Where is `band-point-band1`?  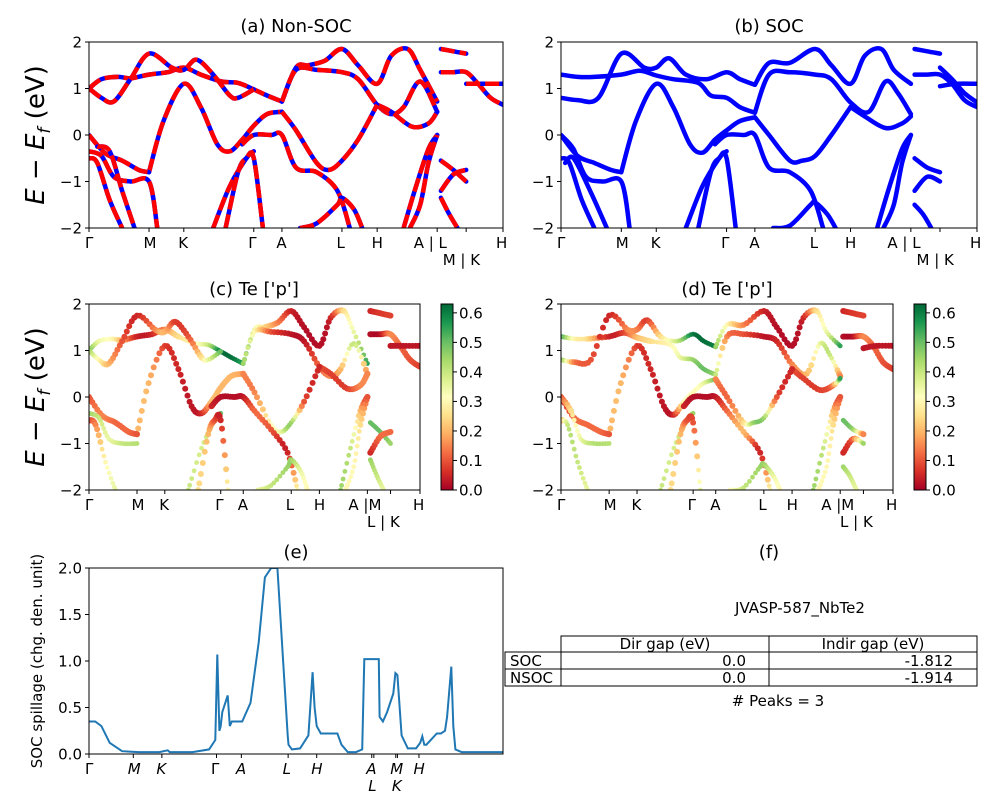
band-point-band1 is located at coordinates (657, 342).